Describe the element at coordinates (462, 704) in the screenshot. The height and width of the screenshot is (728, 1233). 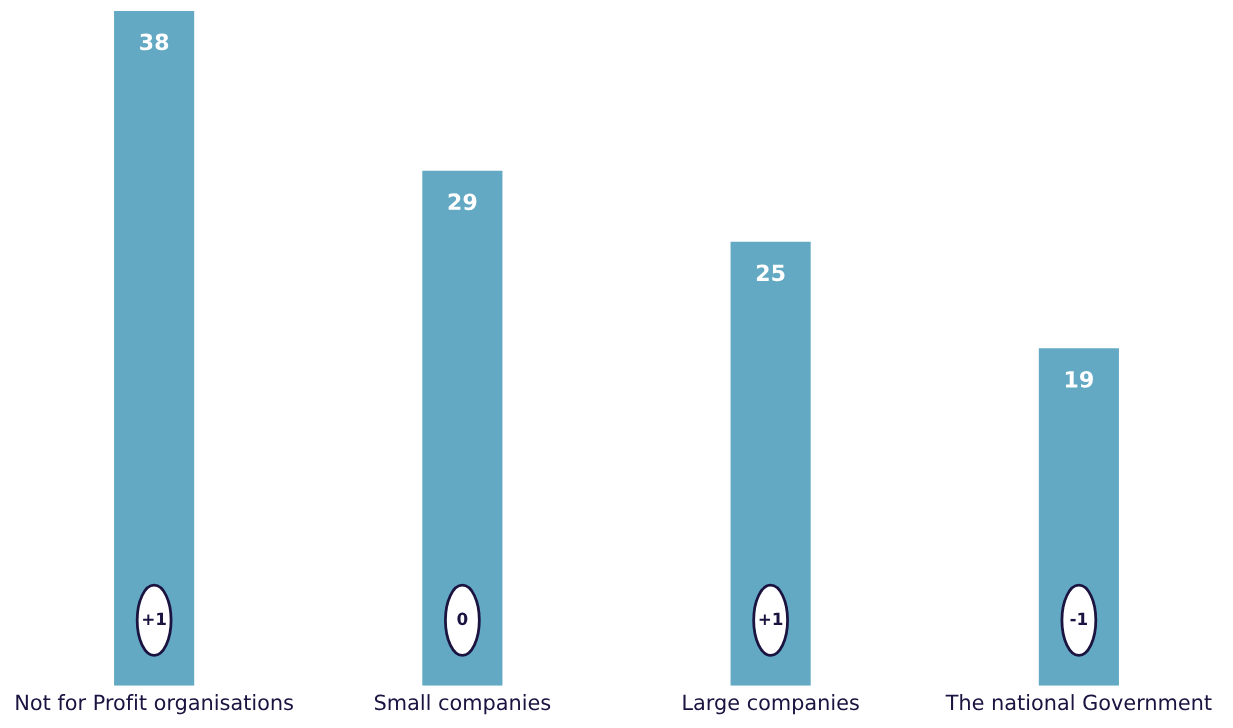
I see `x-tick-label: Small companies` at that location.